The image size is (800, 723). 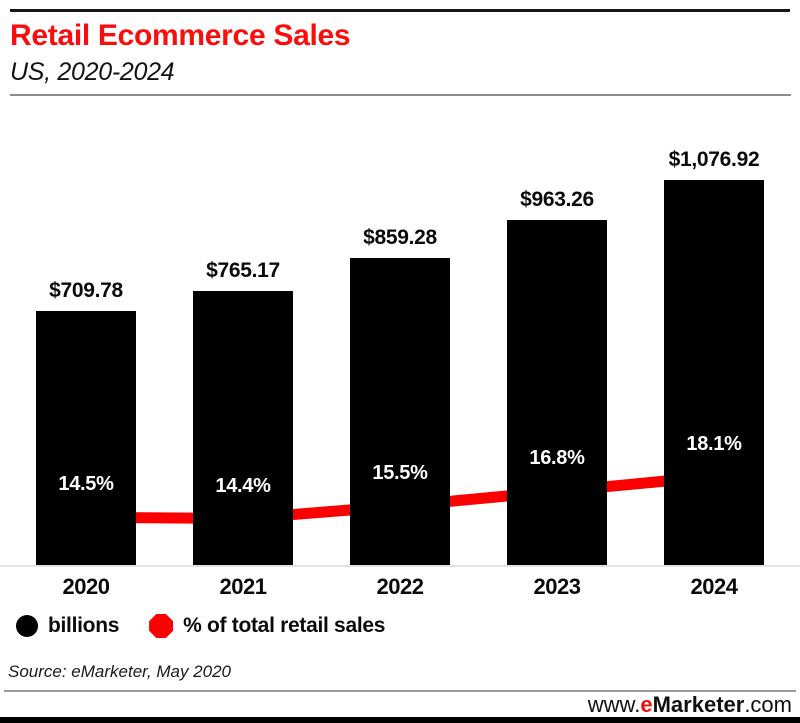 I want to click on bar-value-label: $709.78, so click(x=86, y=291).